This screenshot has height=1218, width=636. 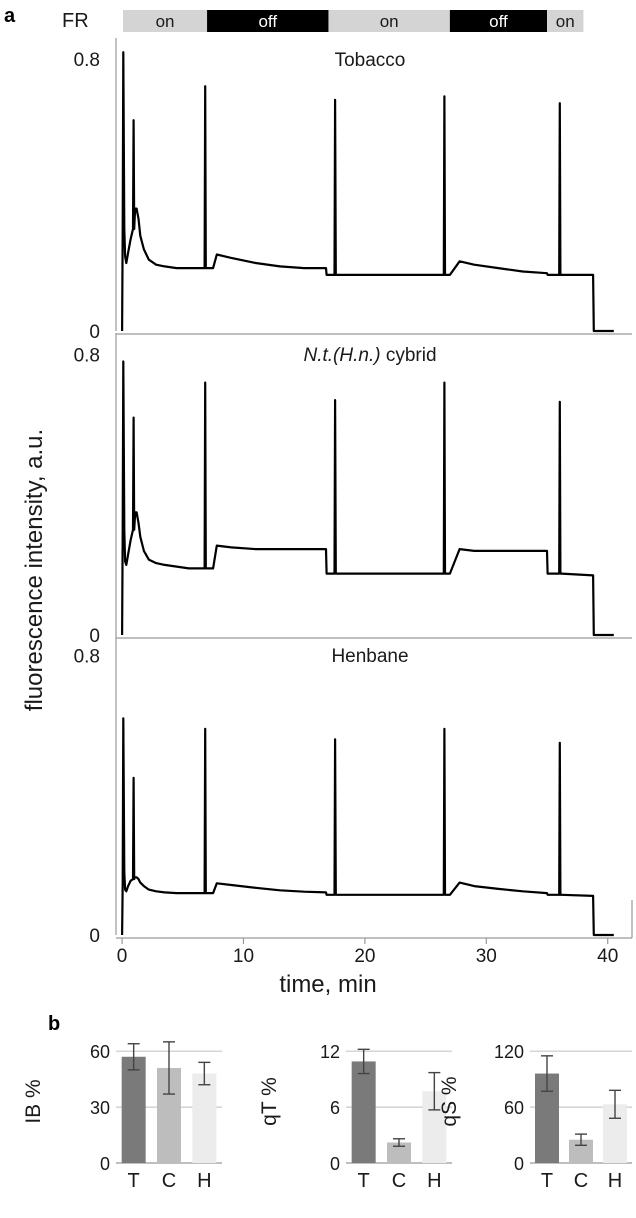 What do you see at coordinates (269, 1101) in the screenshot?
I see `bar-y-label: qT %` at bounding box center [269, 1101].